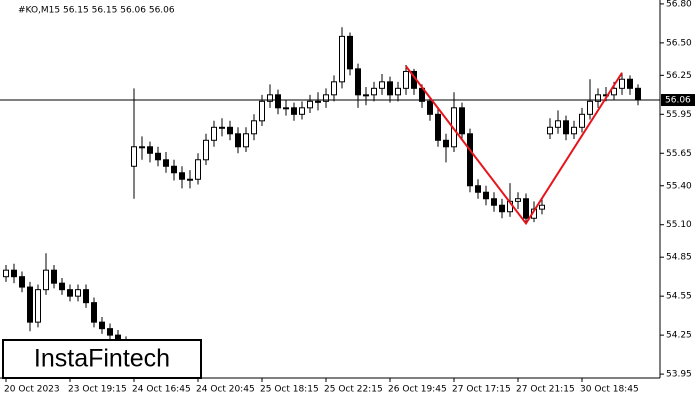  What do you see at coordinates (481, 390) in the screenshot?
I see `x-tick-label: 27 Oct 17:15` at bounding box center [481, 390].